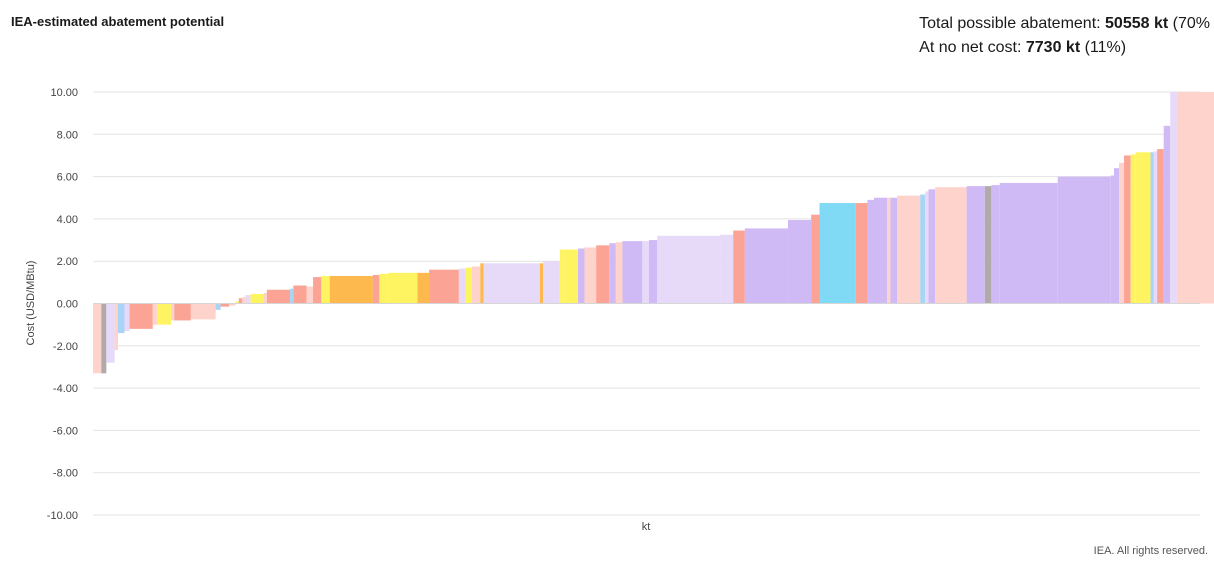 This screenshot has width=1214, height=563. What do you see at coordinates (1137, 23) in the screenshot?
I see `total-abatement-value: 50558 kt` at bounding box center [1137, 23].